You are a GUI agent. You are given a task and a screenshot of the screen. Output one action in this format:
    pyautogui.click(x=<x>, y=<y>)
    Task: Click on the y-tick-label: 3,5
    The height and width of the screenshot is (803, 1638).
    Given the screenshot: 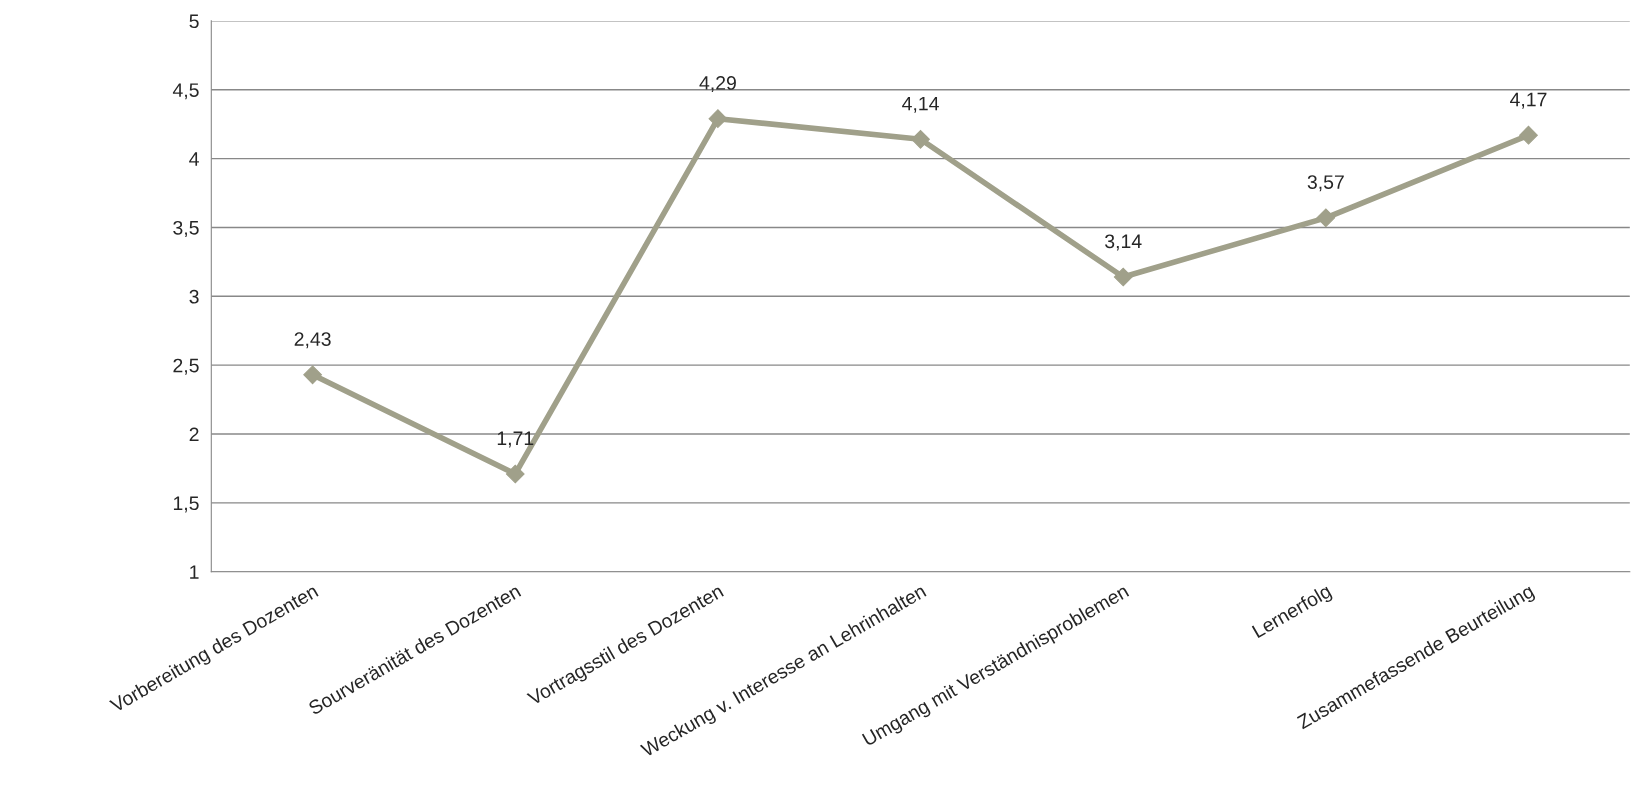 What is the action you would take?
    pyautogui.click(x=186, y=228)
    